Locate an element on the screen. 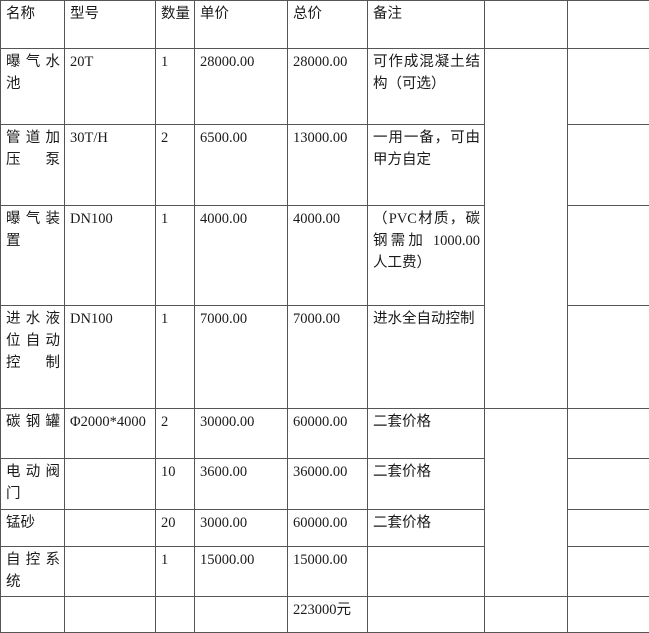  cell-name: 碳钢罐 is located at coordinates (33, 434).